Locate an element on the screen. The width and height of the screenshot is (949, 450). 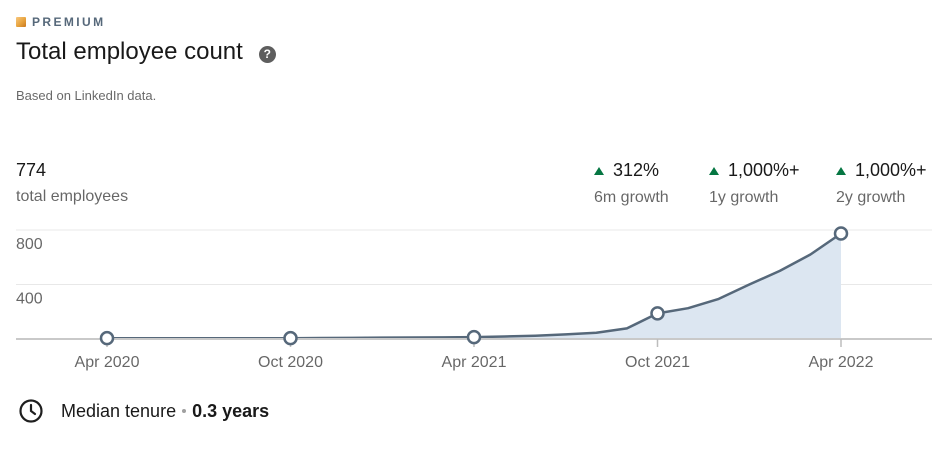
x-tick-label: Oct 2020 is located at coordinates (290, 362).